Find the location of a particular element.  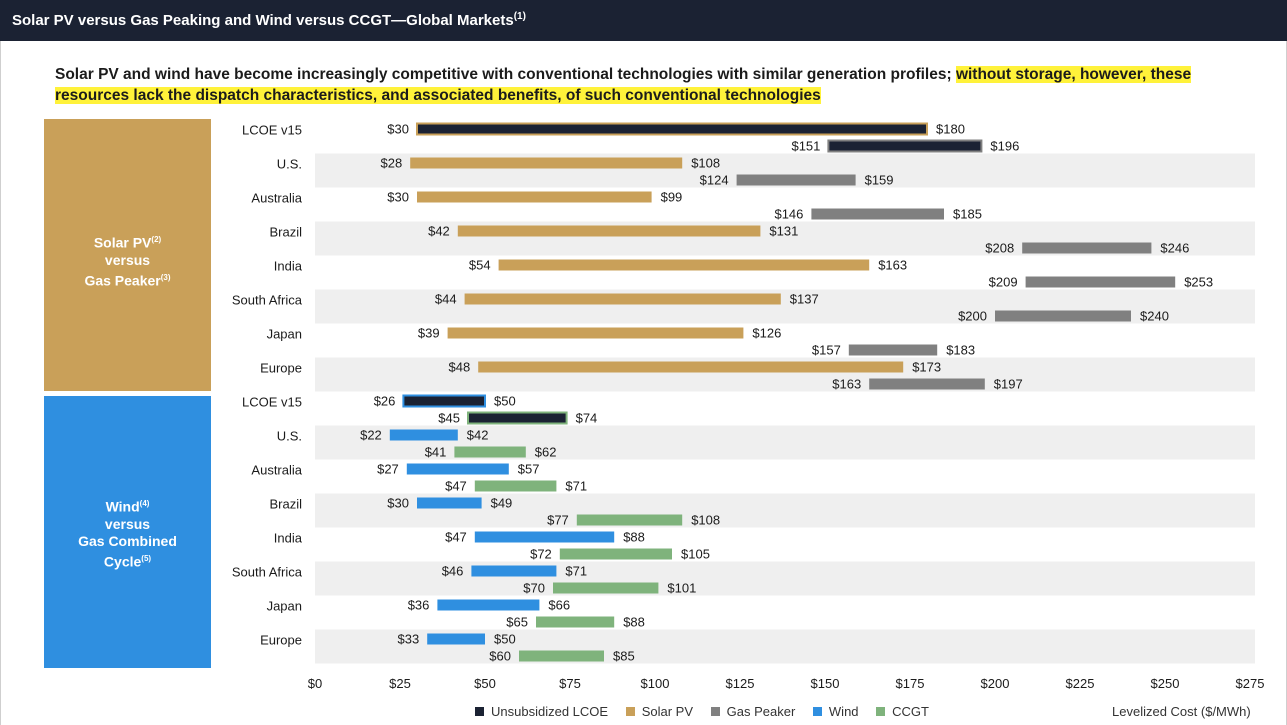

label-high-wind-australia-ccgt: $71 is located at coordinates (576, 486).